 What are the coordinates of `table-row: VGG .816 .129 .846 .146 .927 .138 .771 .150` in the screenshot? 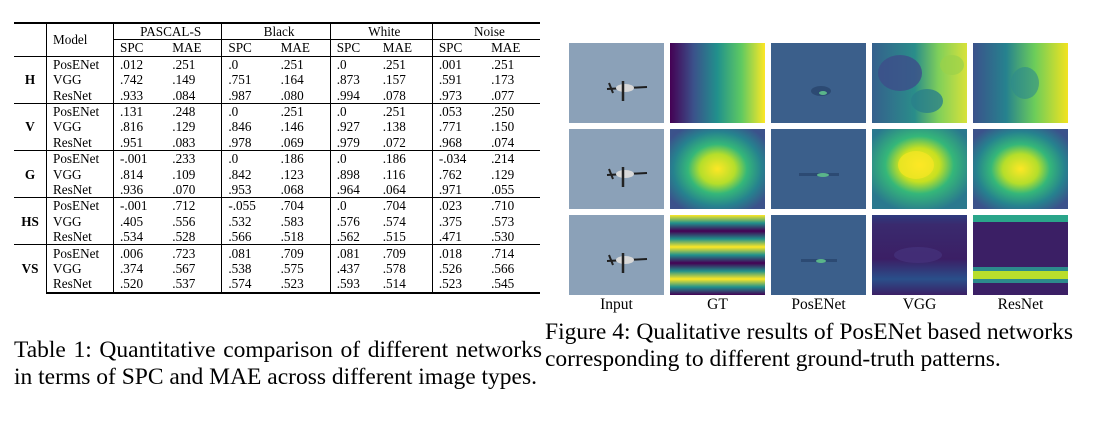 It's located at (277, 127).